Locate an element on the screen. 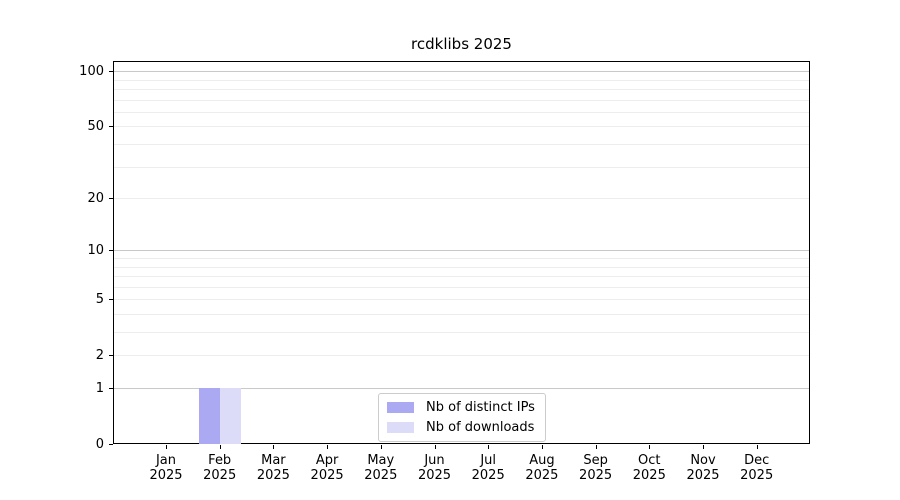  legend-swatch-distinct-ips is located at coordinates (400, 407).